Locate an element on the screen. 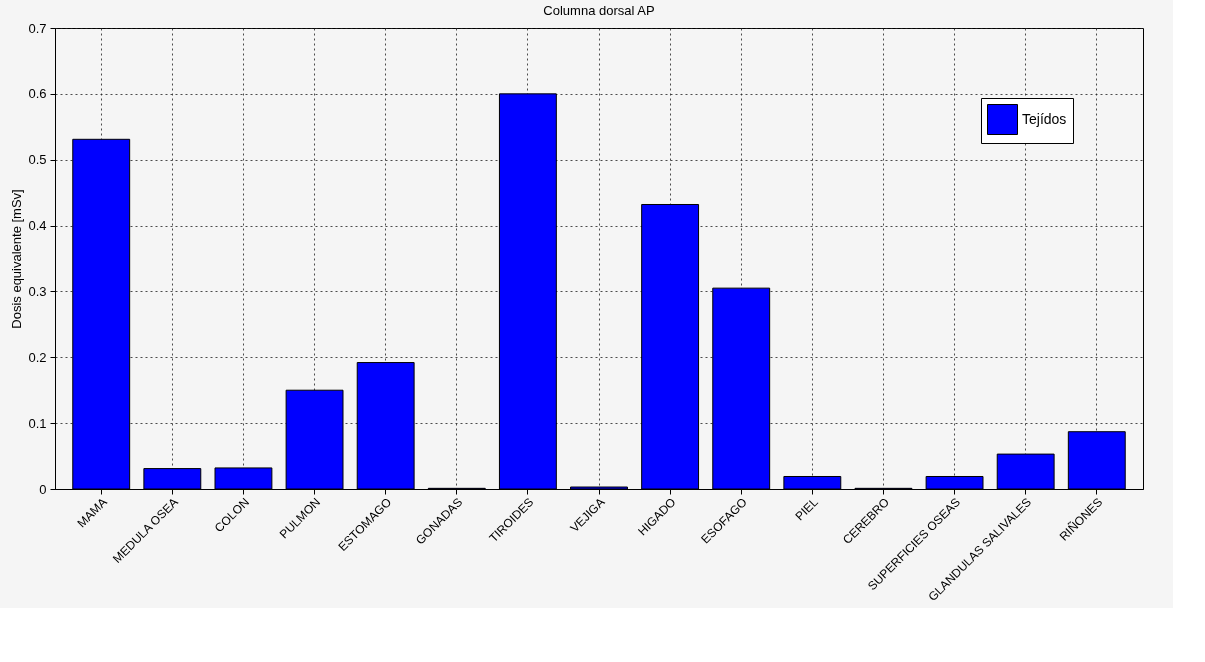 The width and height of the screenshot is (1205, 662). y-tick-label: 0.1 is located at coordinates (37, 423).